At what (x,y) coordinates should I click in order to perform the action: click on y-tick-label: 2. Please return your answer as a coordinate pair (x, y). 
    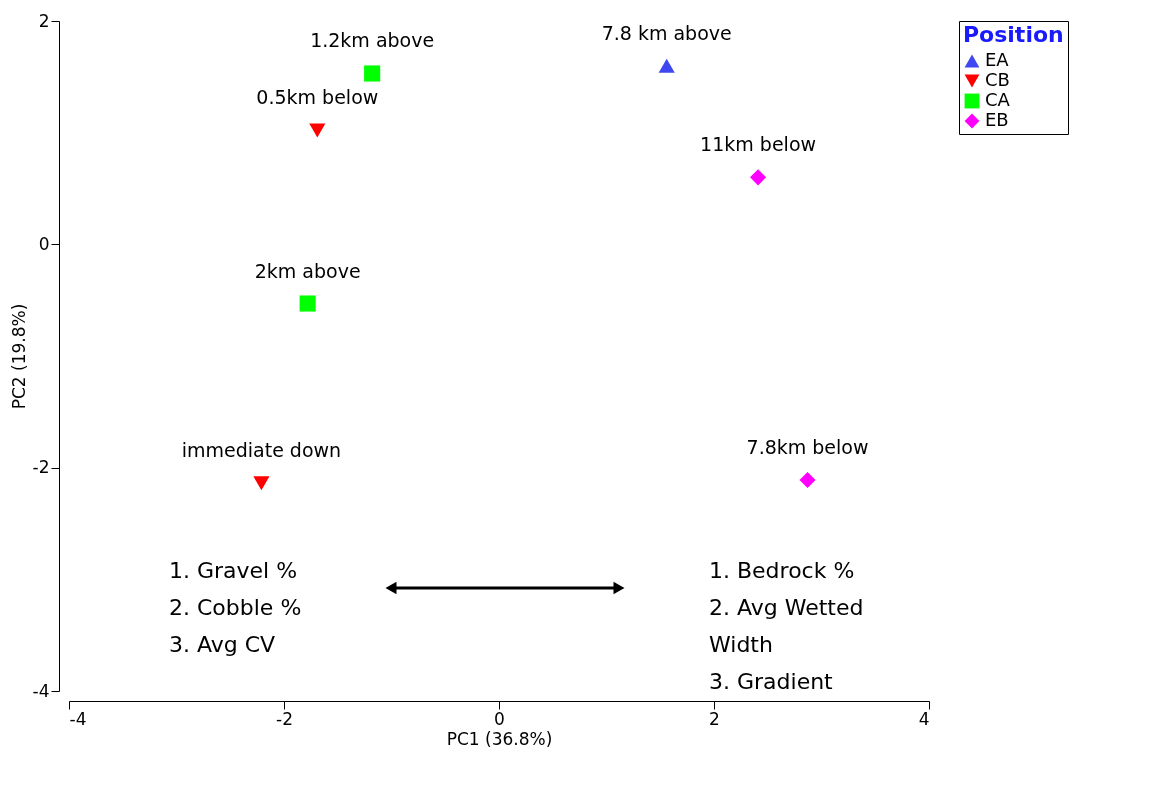
    Looking at the image, I should click on (44, 20).